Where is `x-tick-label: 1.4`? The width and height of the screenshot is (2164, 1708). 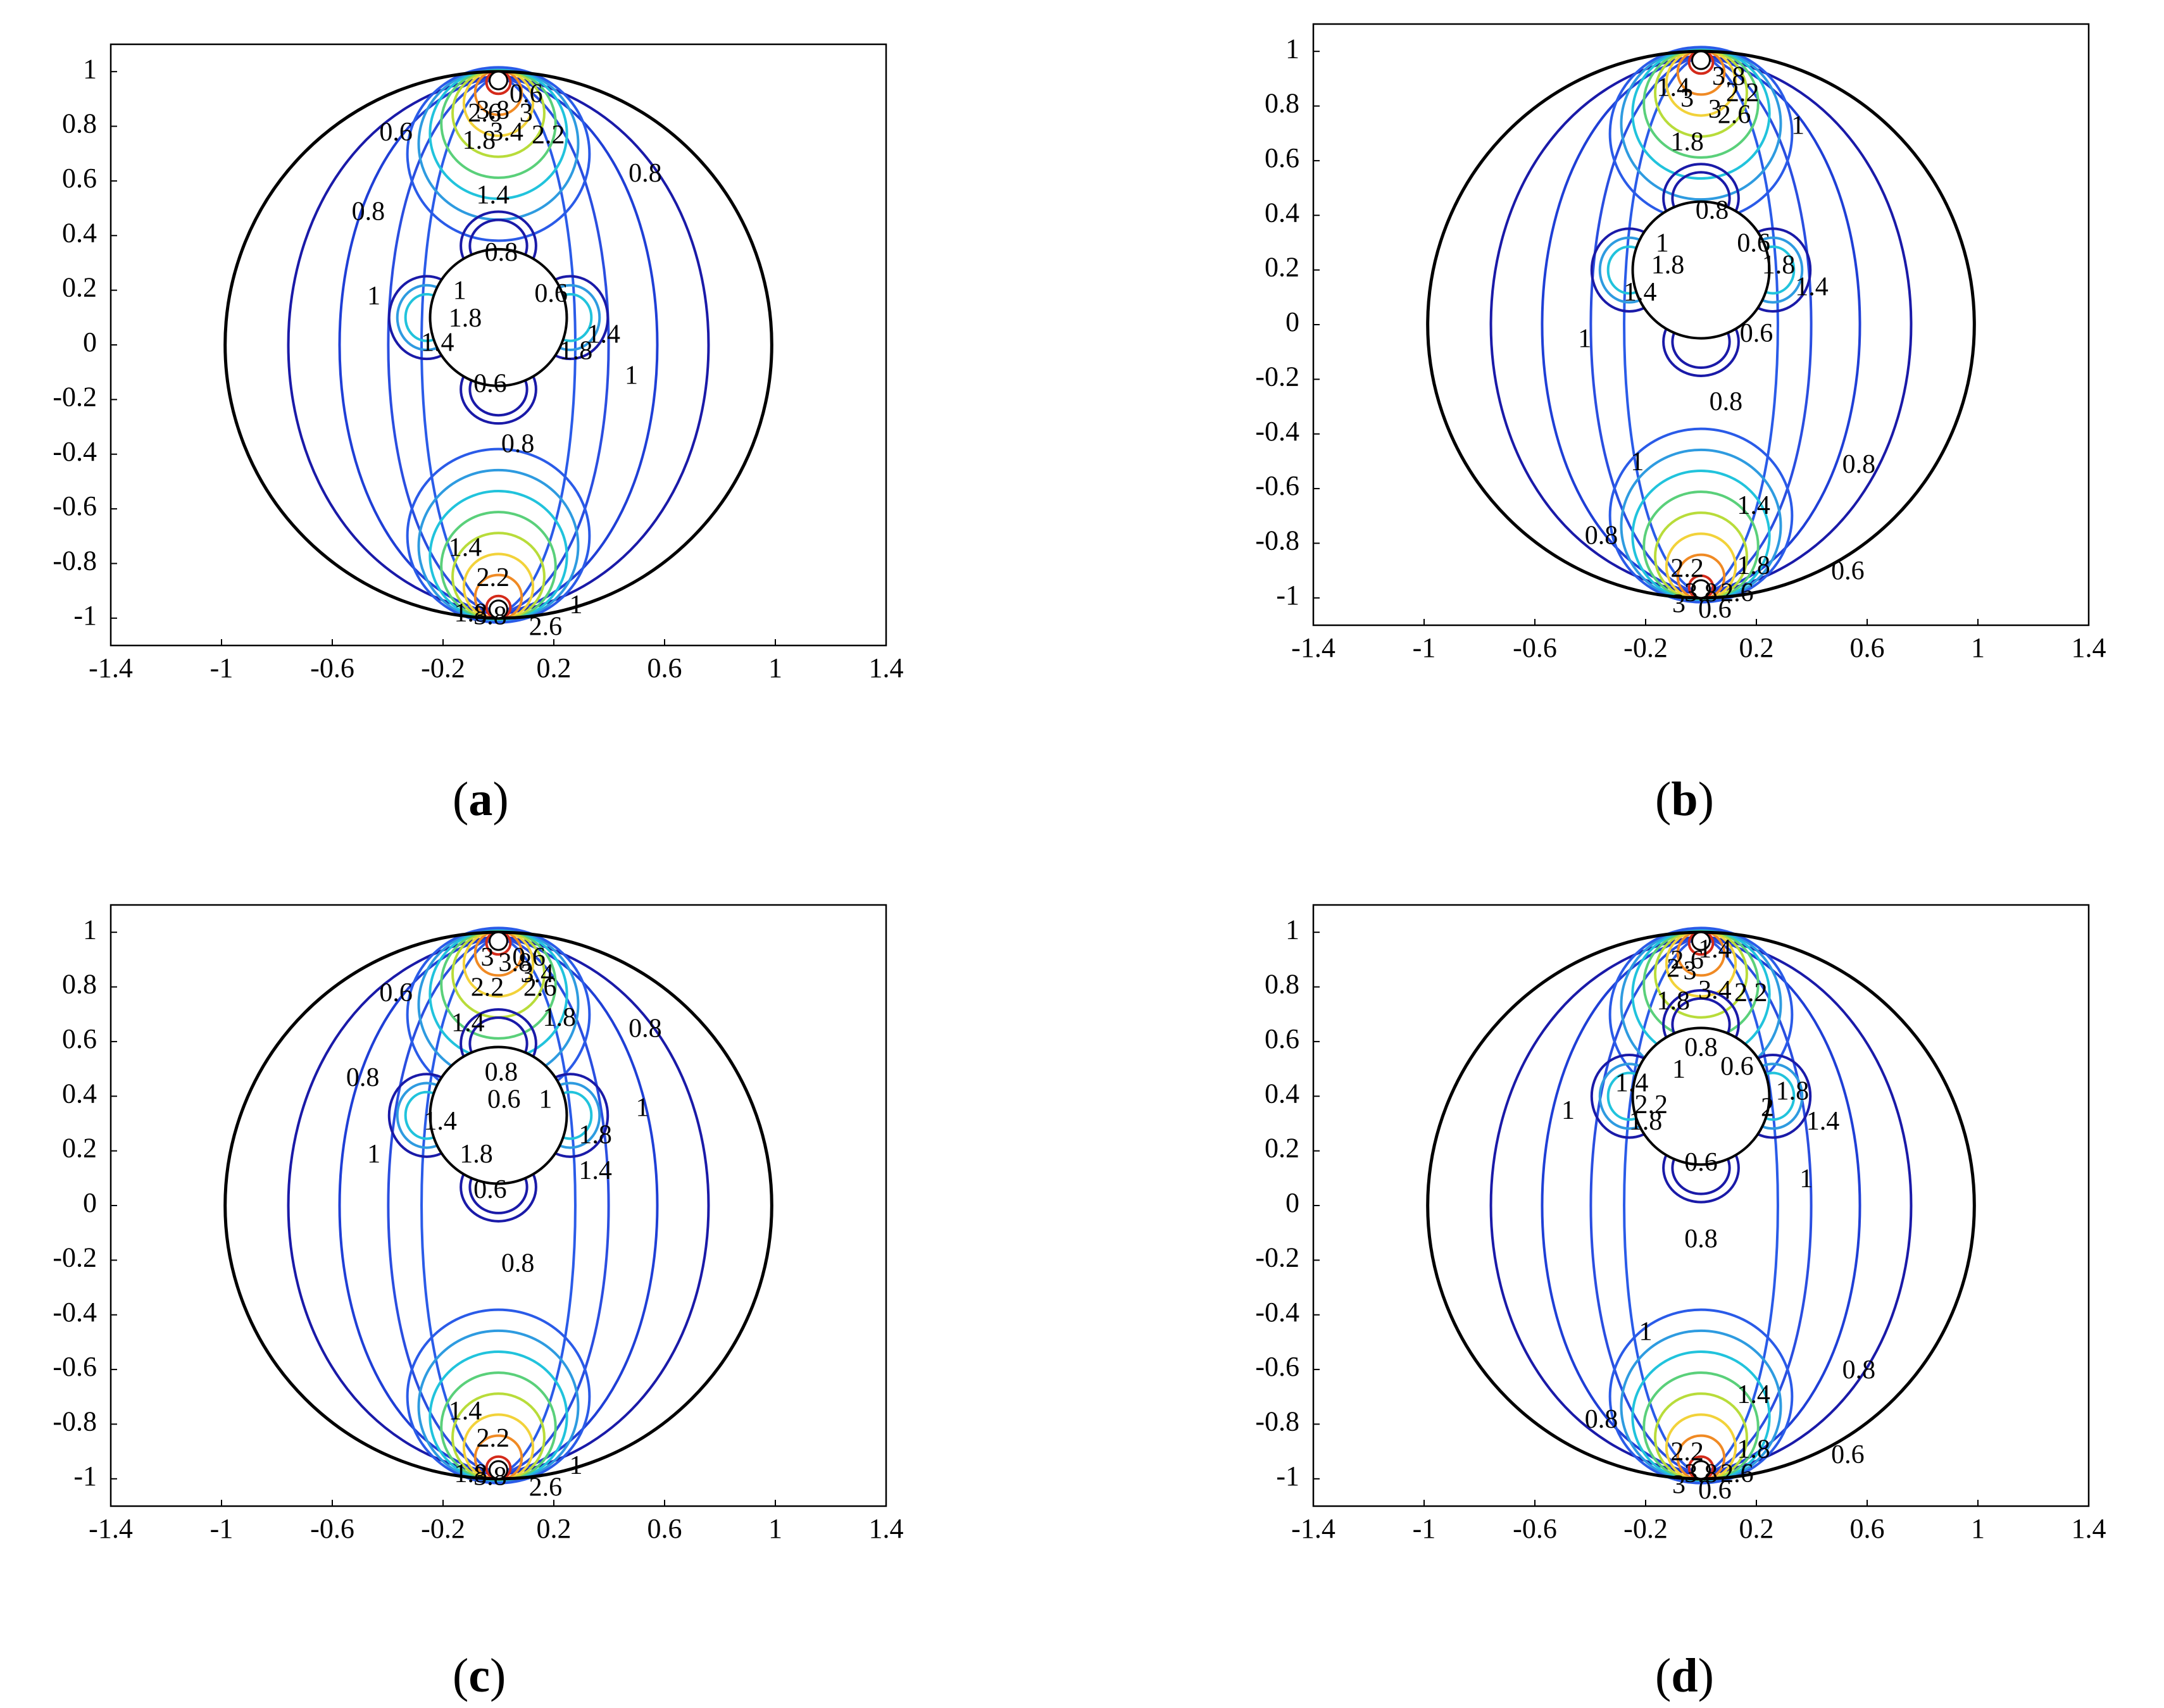 x-tick-label: 1.4 is located at coordinates (2089, 1528).